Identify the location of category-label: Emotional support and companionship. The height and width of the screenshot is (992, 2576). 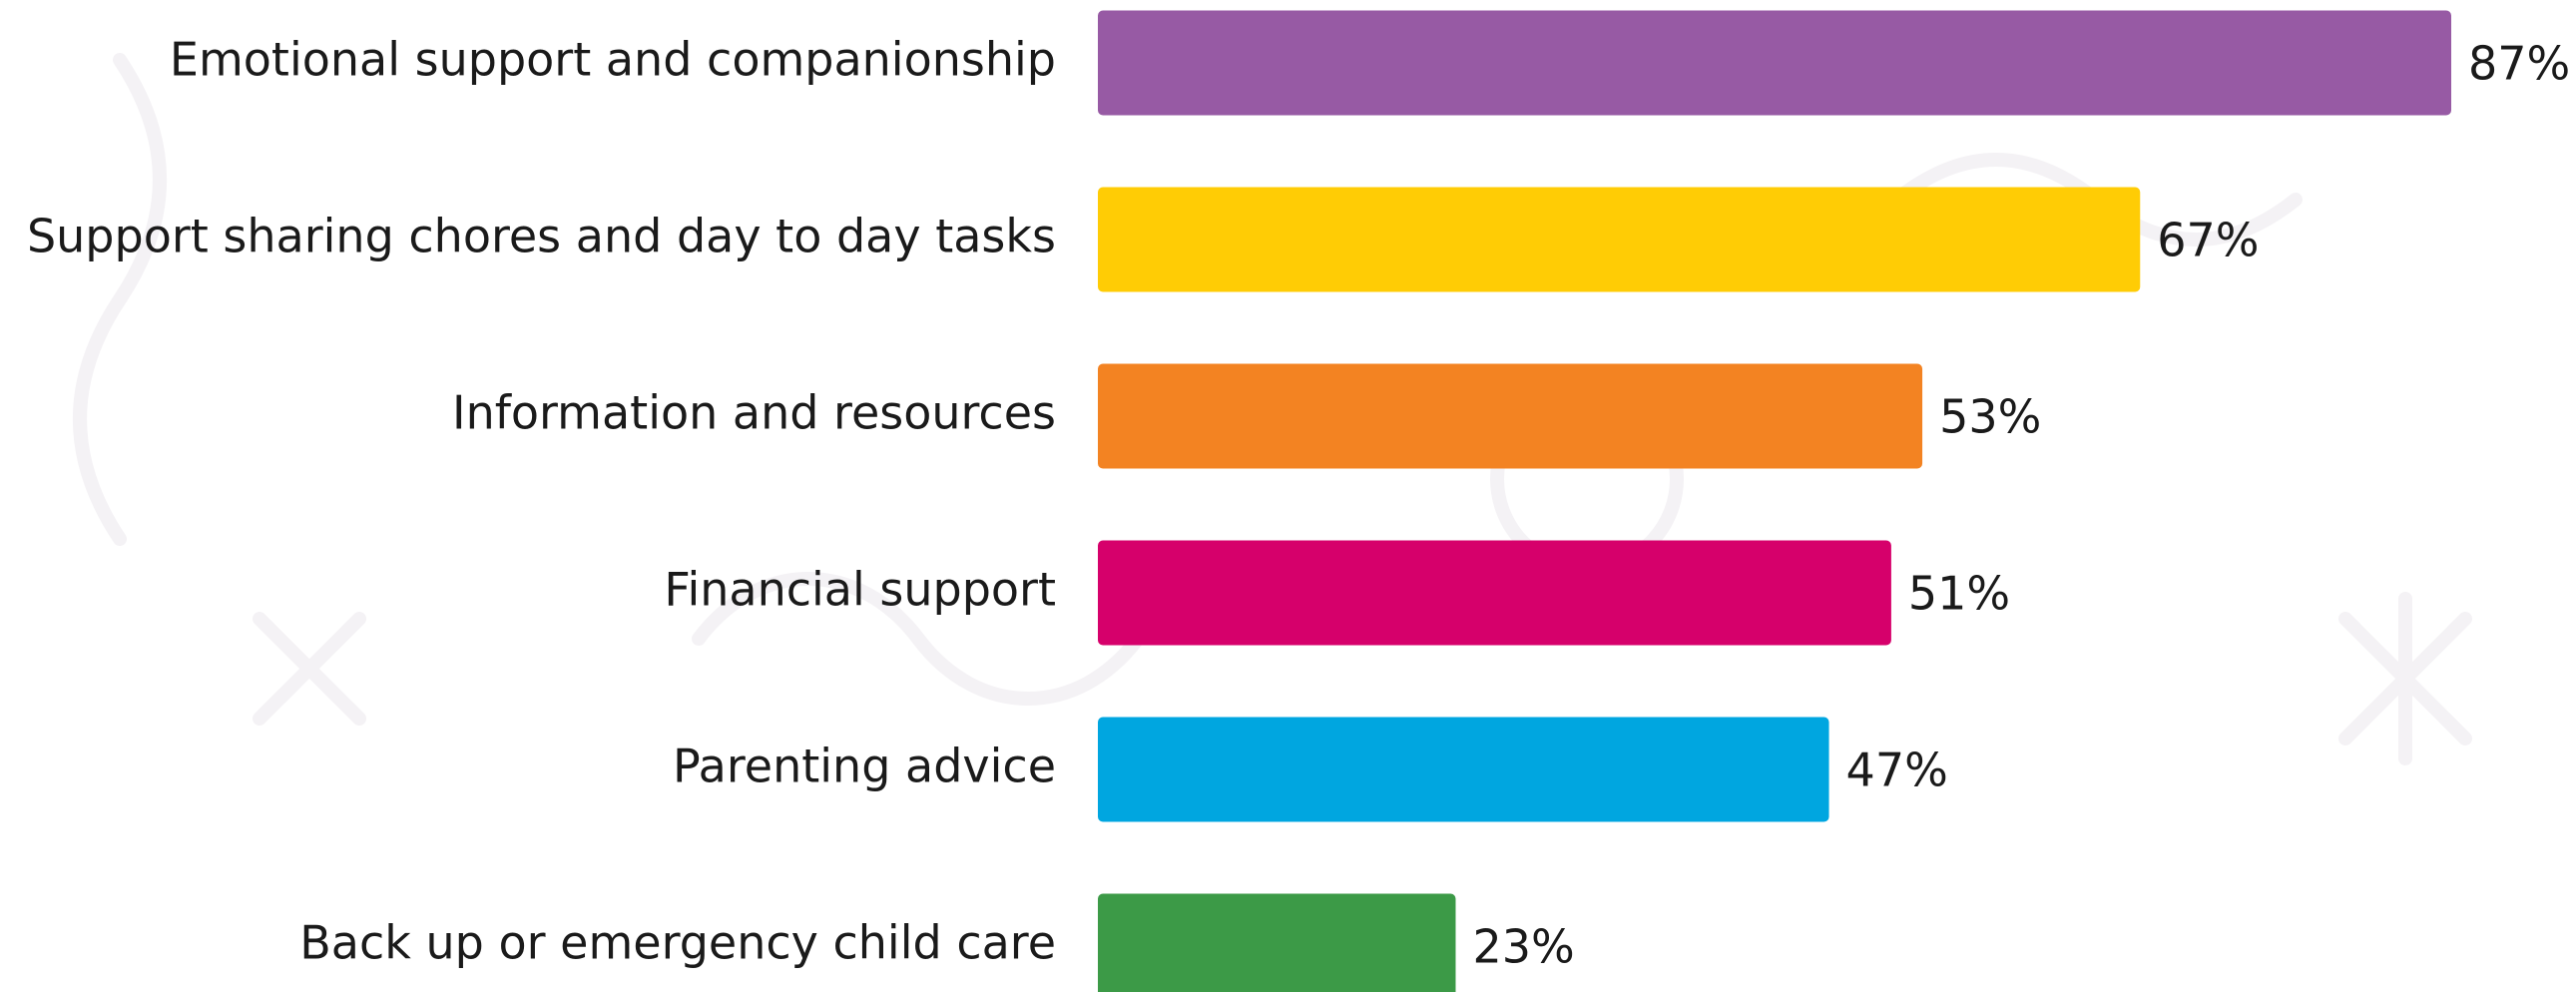
(613, 60).